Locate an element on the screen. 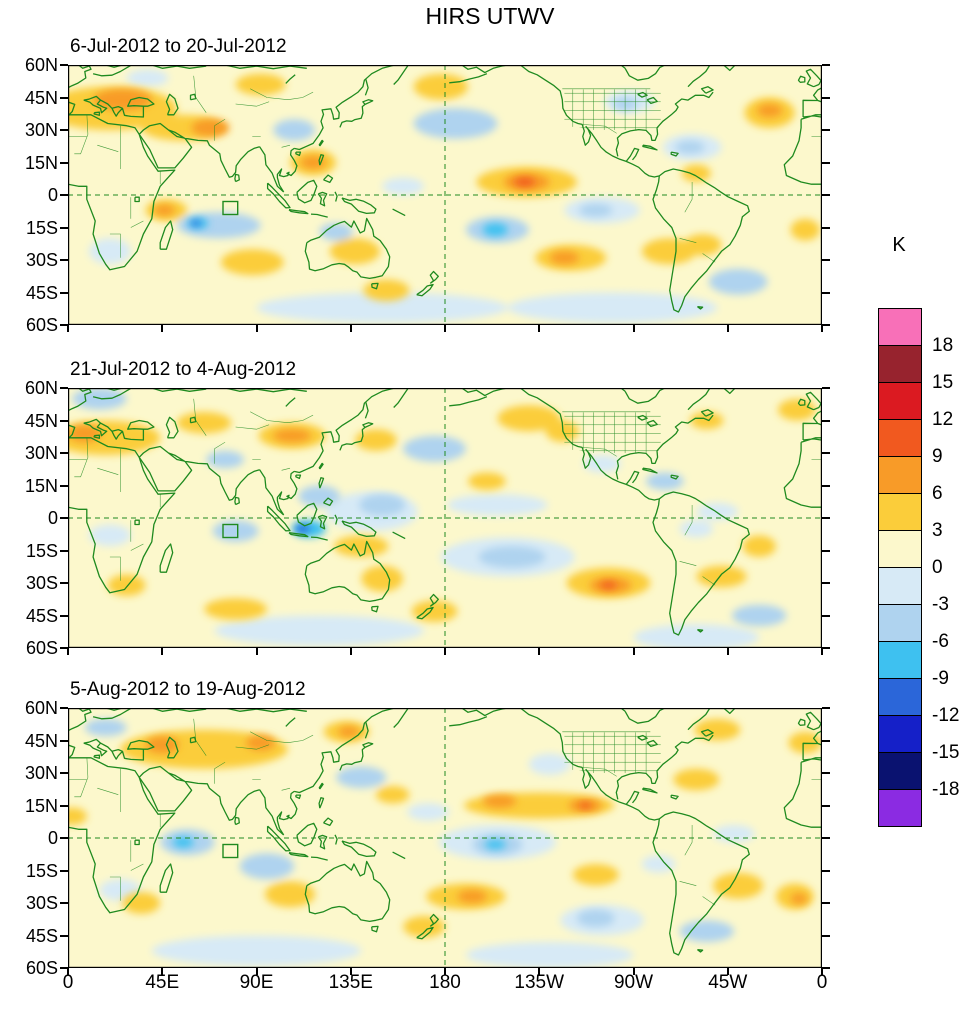 This screenshot has height=1014, width=980. colorbar-tick-label: 3 is located at coordinates (937, 530).